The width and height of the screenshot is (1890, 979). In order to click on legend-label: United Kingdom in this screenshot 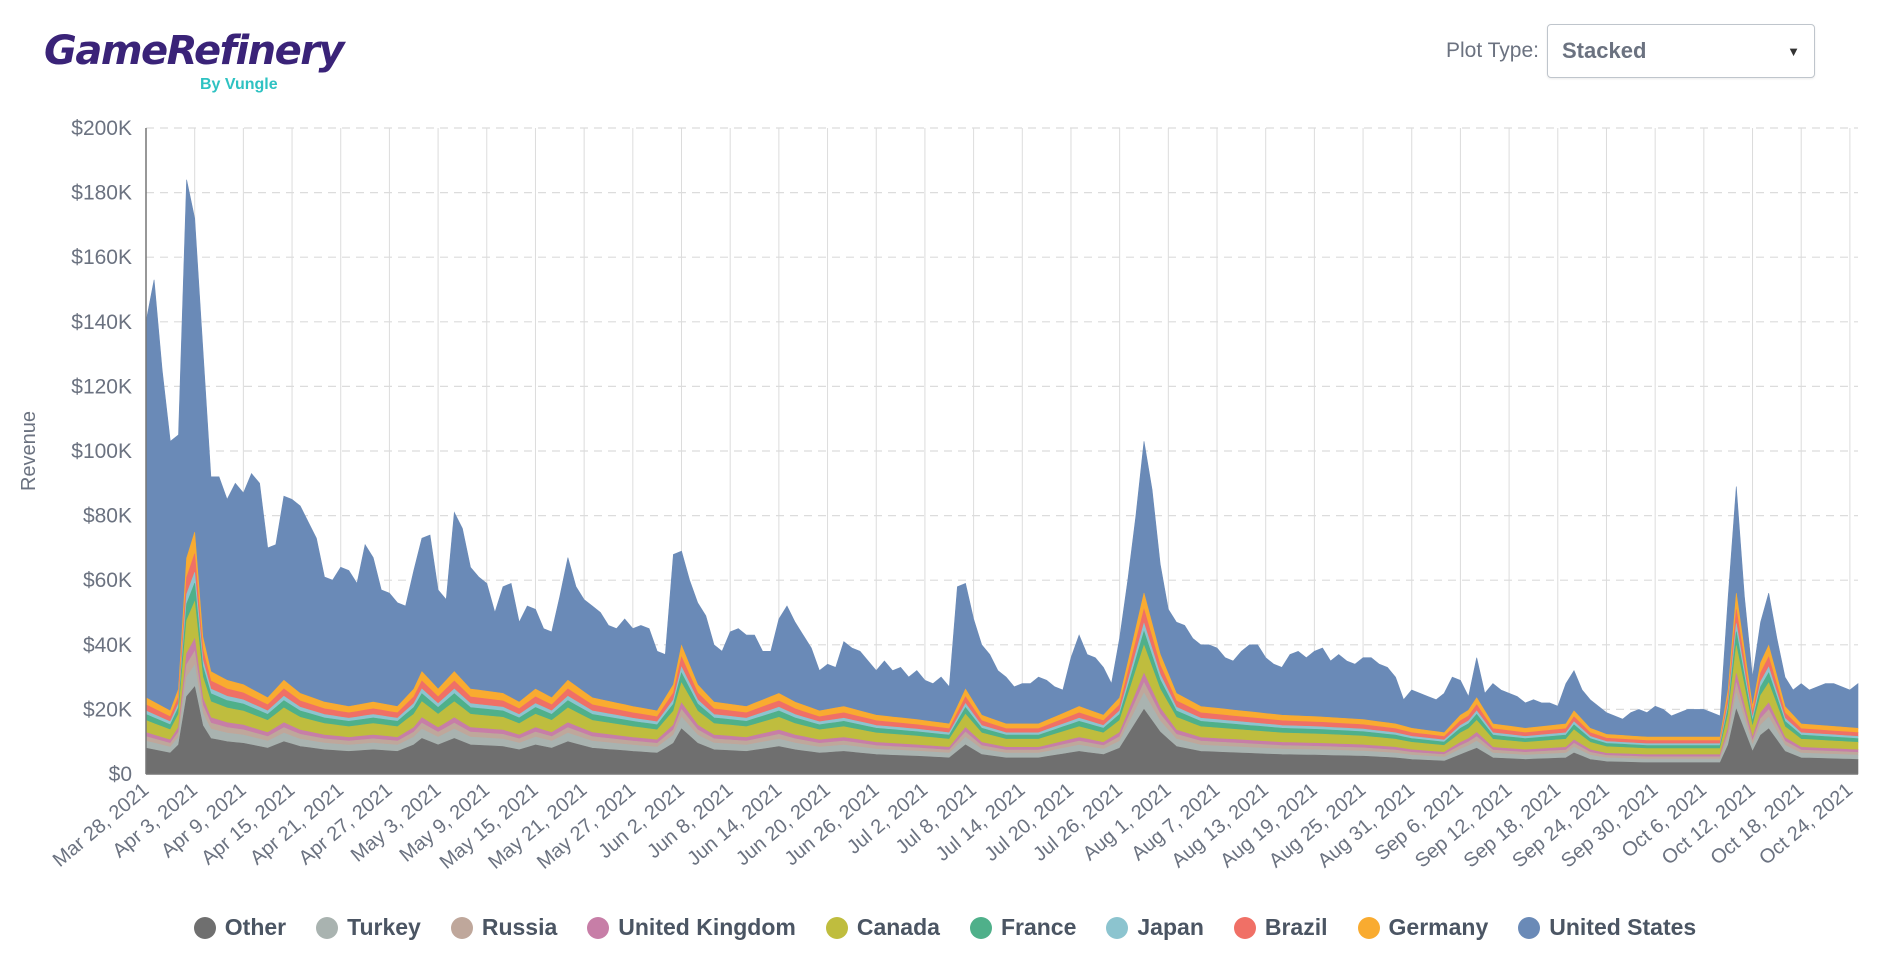, I will do `click(707, 927)`.